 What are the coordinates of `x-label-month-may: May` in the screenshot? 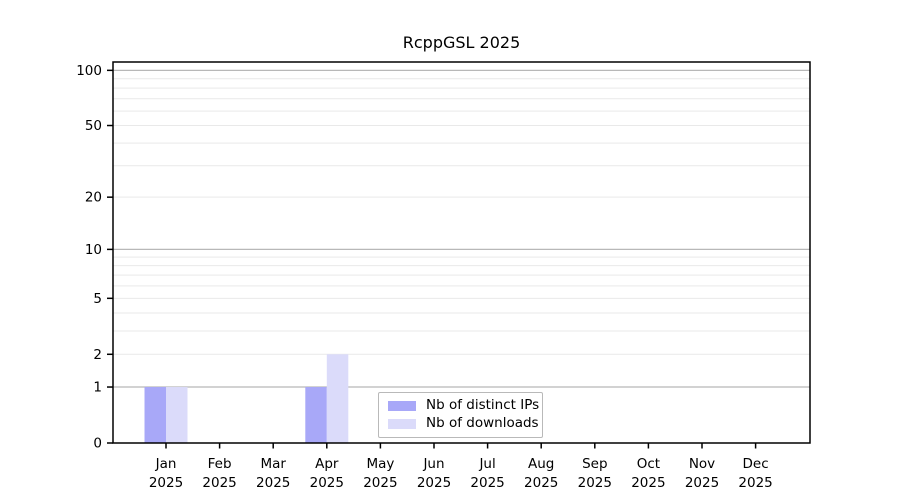 It's located at (380, 464).